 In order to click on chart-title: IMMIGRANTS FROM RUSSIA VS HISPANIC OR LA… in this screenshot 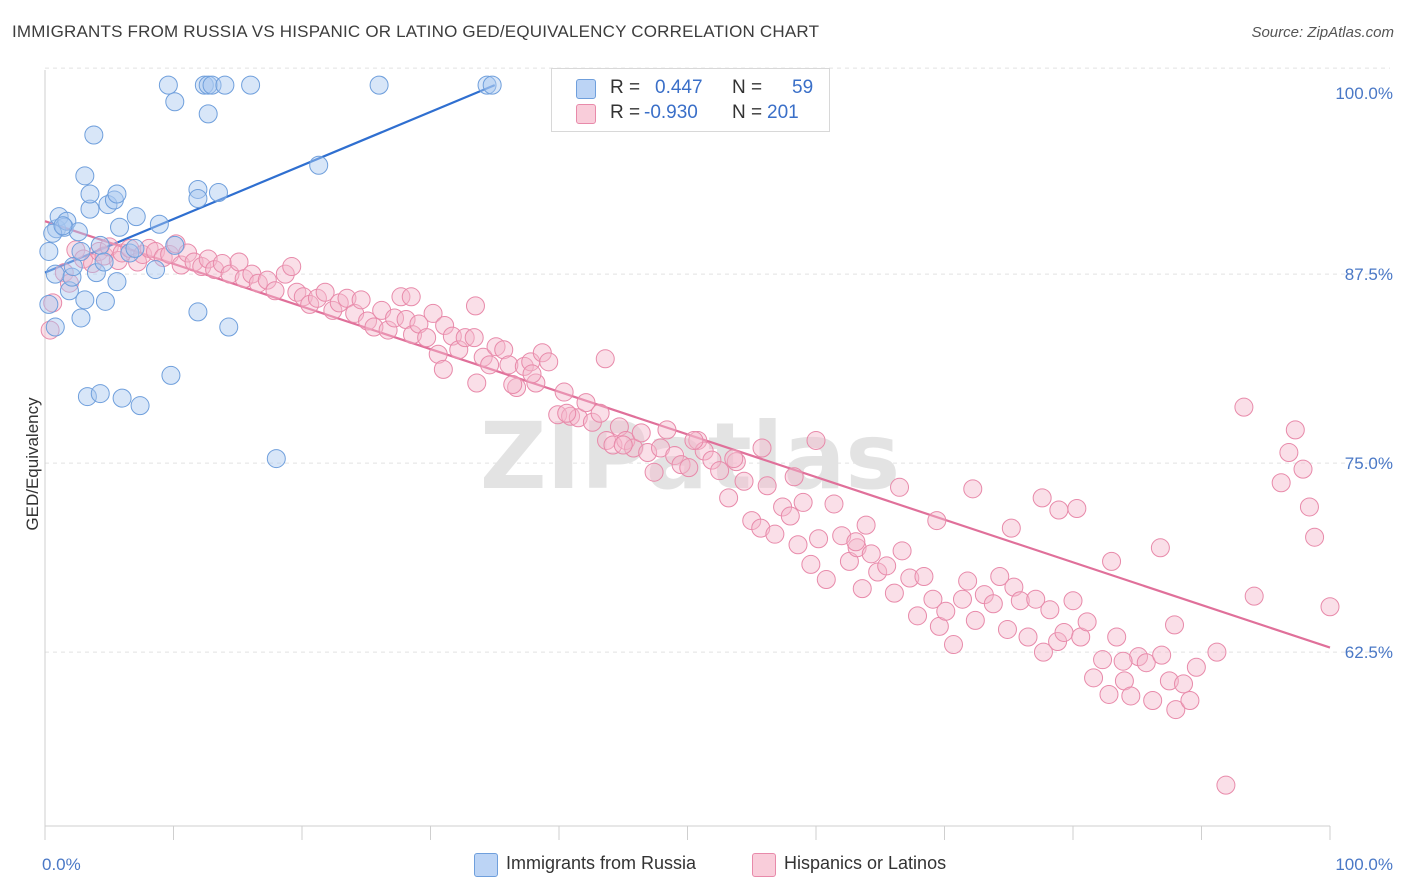, I will do `click(416, 31)`.